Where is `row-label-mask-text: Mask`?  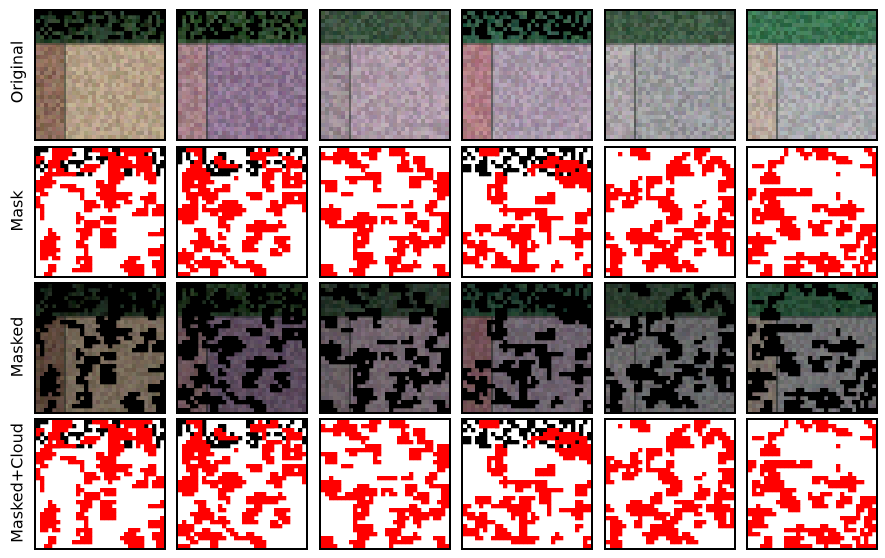
row-label-mask-text: Mask is located at coordinates (17, 210).